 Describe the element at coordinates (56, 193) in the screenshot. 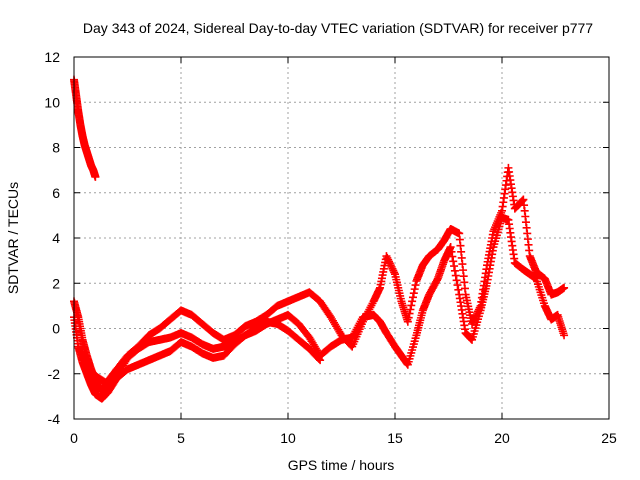

I see `y-tick-label: 6` at that location.